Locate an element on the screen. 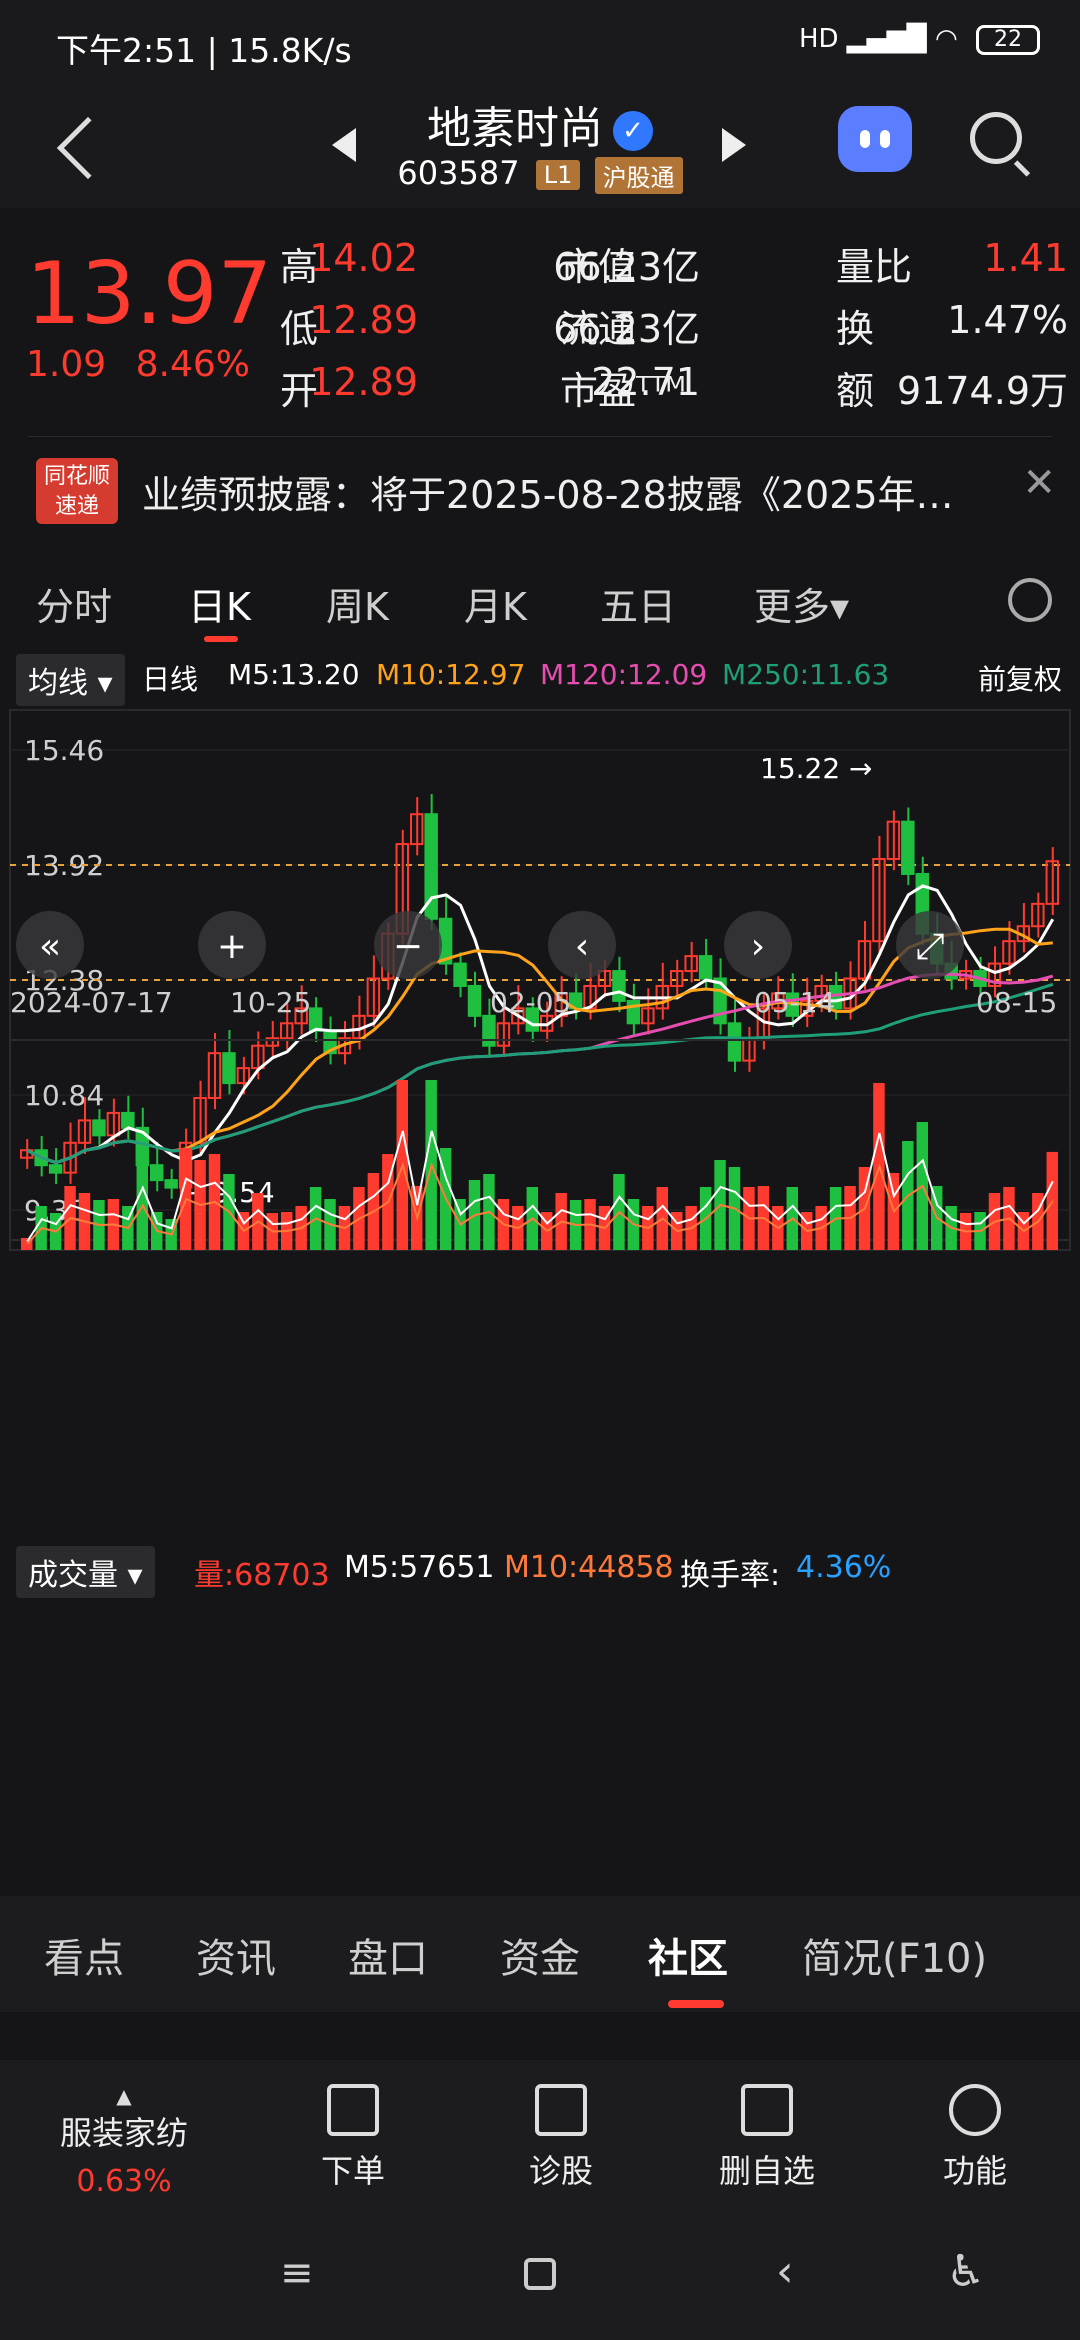 The width and height of the screenshot is (1080, 2340). tab-highlights: 看点 is located at coordinates (84, 1959).